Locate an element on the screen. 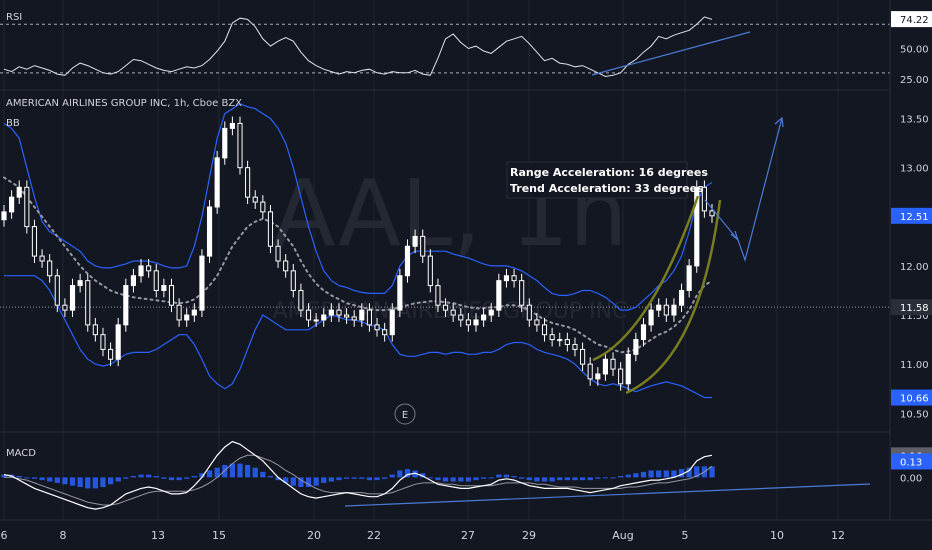 Image resolution: width=932 pixels, height=550 pixels. acceleration-arc-lower is located at coordinates (673, 297).